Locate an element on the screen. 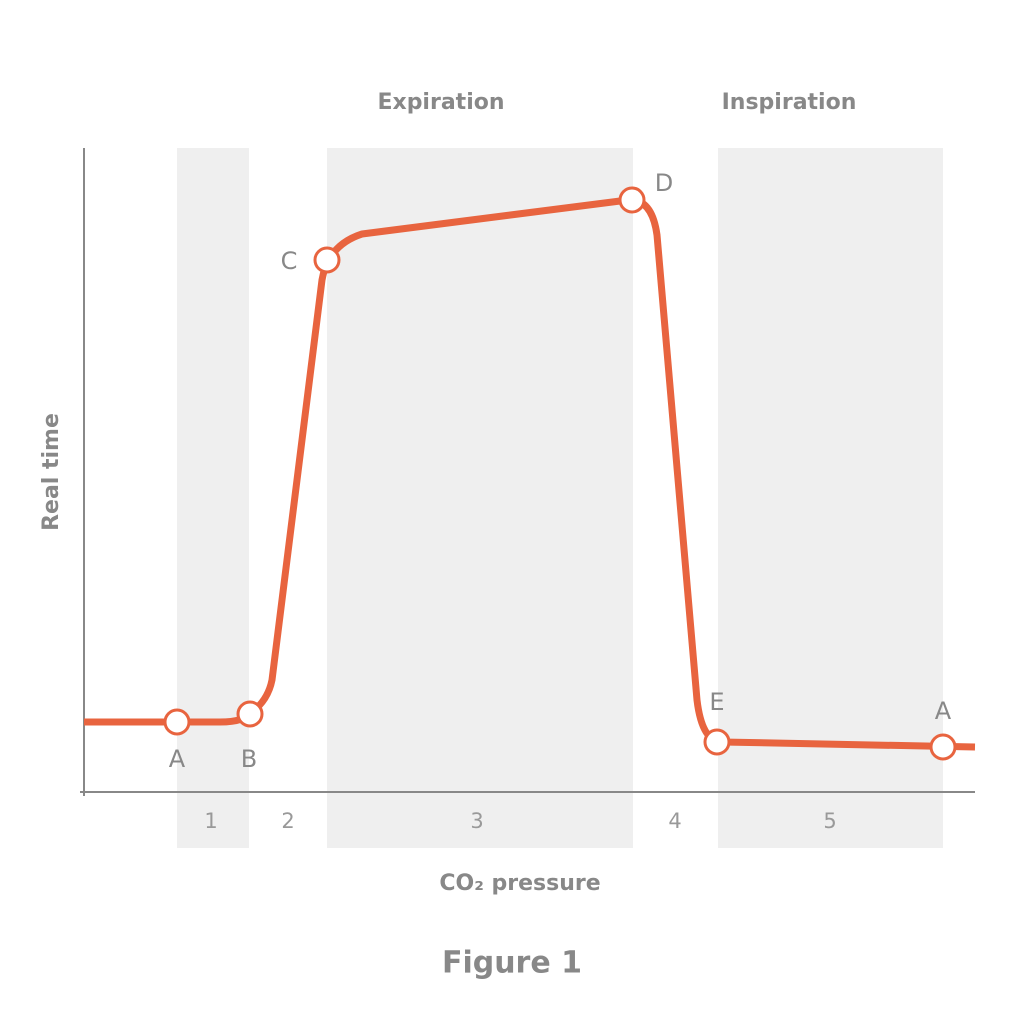 This screenshot has height=1024, width=1024. phase-label: 3 is located at coordinates (476, 821).